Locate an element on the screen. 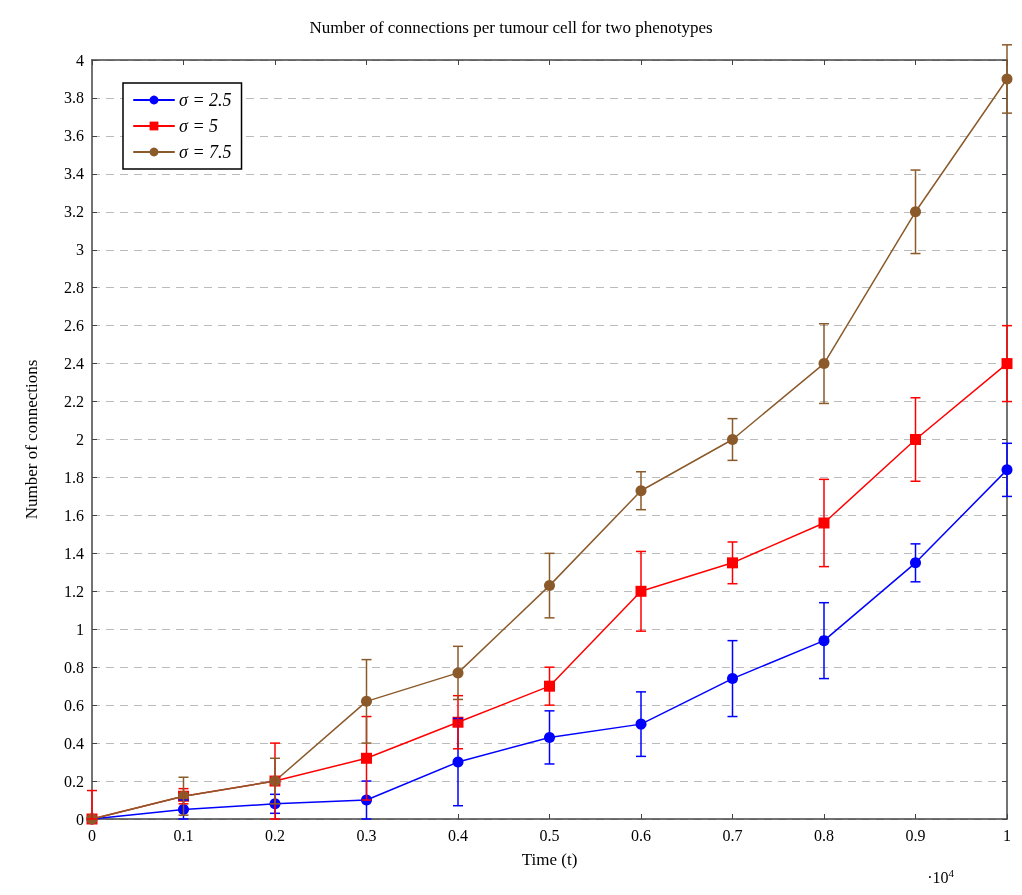 Image resolution: width=1022 pixels, height=895 pixels. x-tick-label: 0.6 is located at coordinates (641, 835).